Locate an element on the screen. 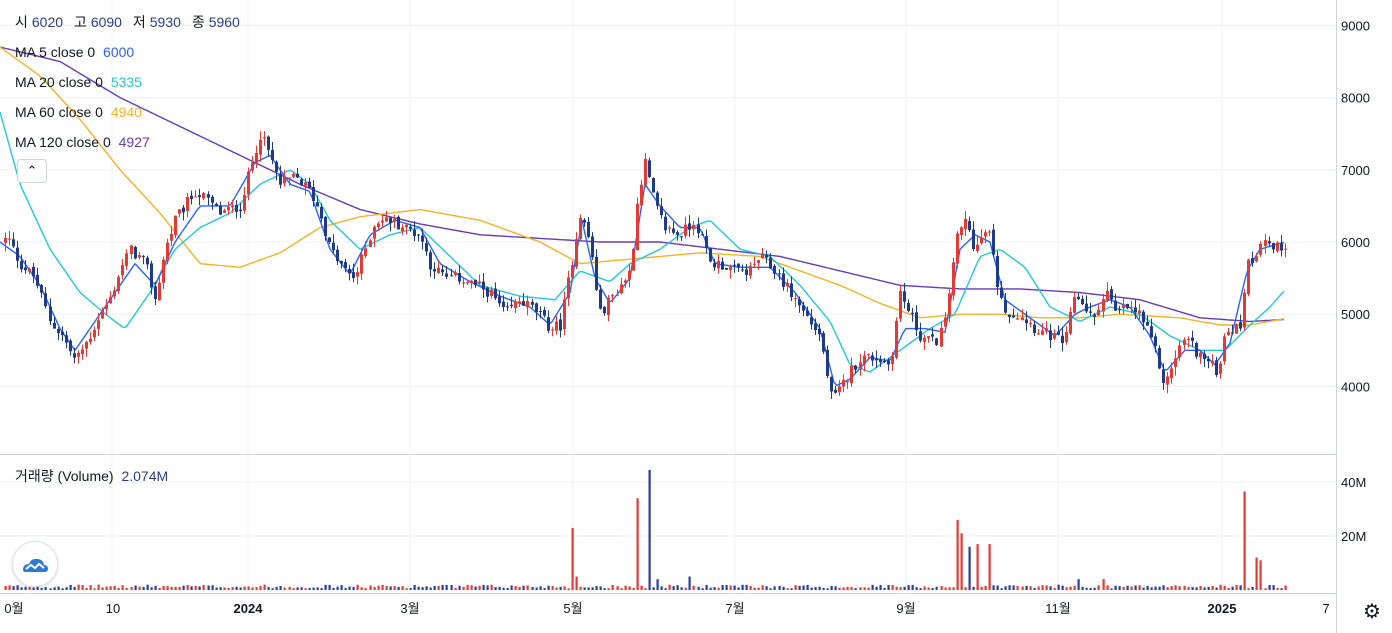  tradingview-logo is located at coordinates (35, 564).